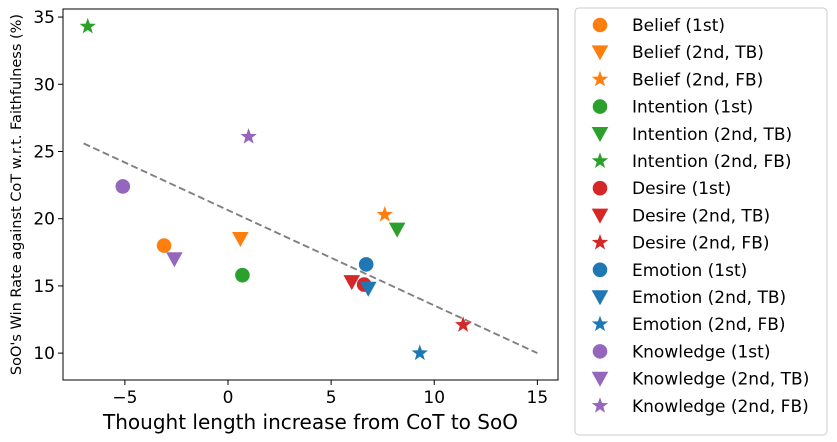  I want to click on legend-label: Knowledge (2nd, TB), so click(720, 380).